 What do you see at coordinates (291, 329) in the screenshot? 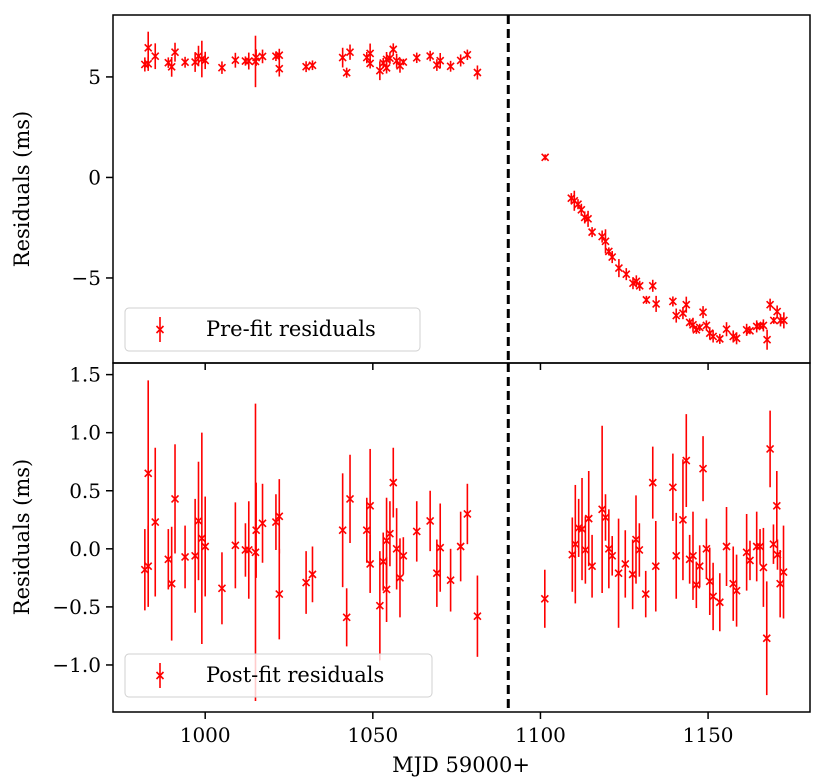
I see `legend-label: Pre-fit residuals` at bounding box center [291, 329].